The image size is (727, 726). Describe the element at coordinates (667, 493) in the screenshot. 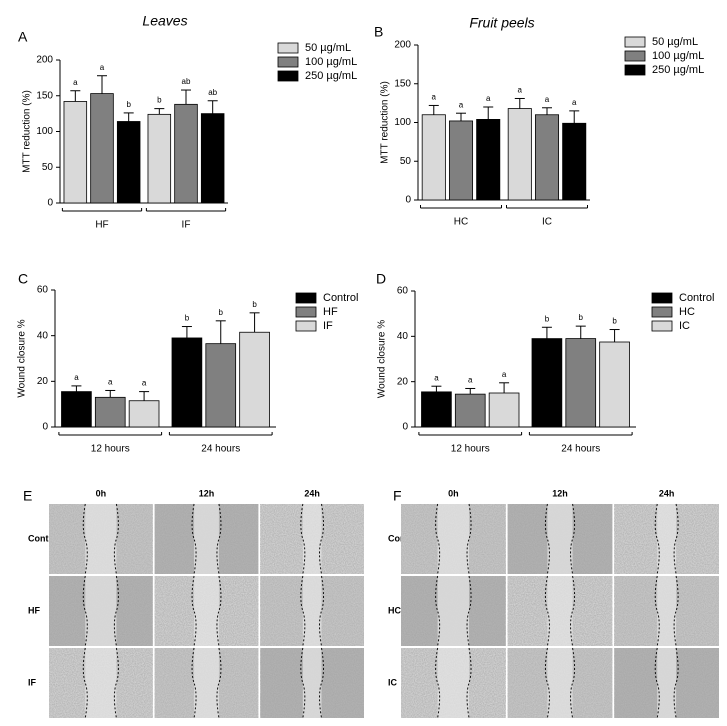

I see `column-label: 24h` at that location.